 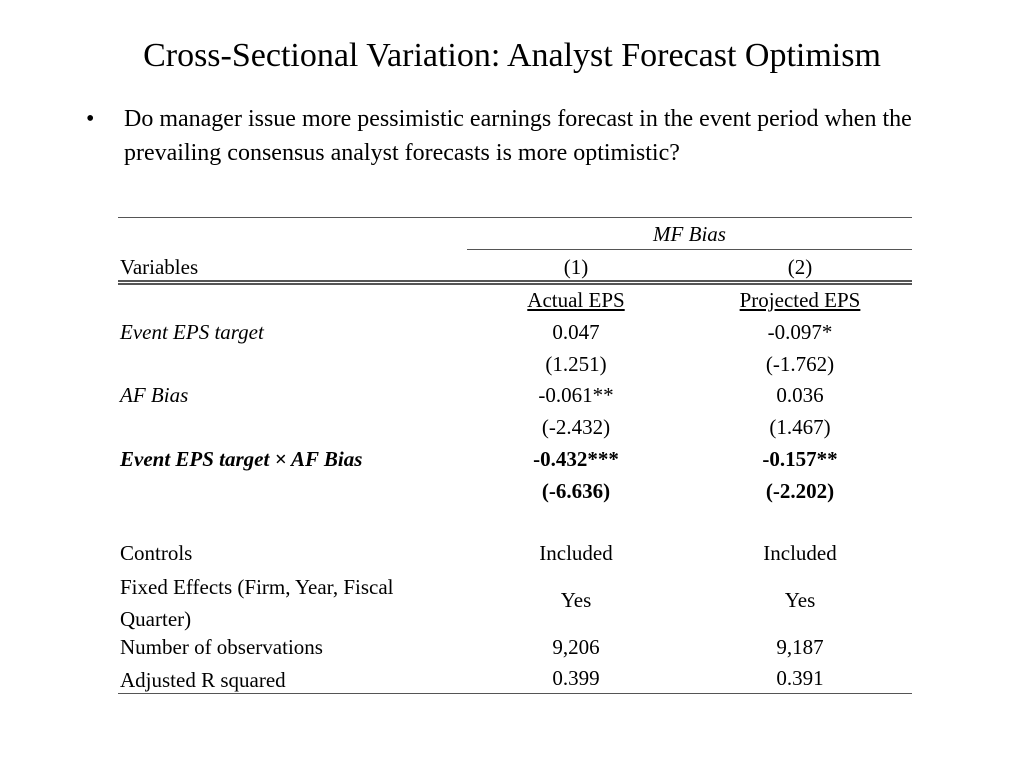 What do you see at coordinates (800, 395) in the screenshot?
I see `coef-cell: 0.036` at bounding box center [800, 395].